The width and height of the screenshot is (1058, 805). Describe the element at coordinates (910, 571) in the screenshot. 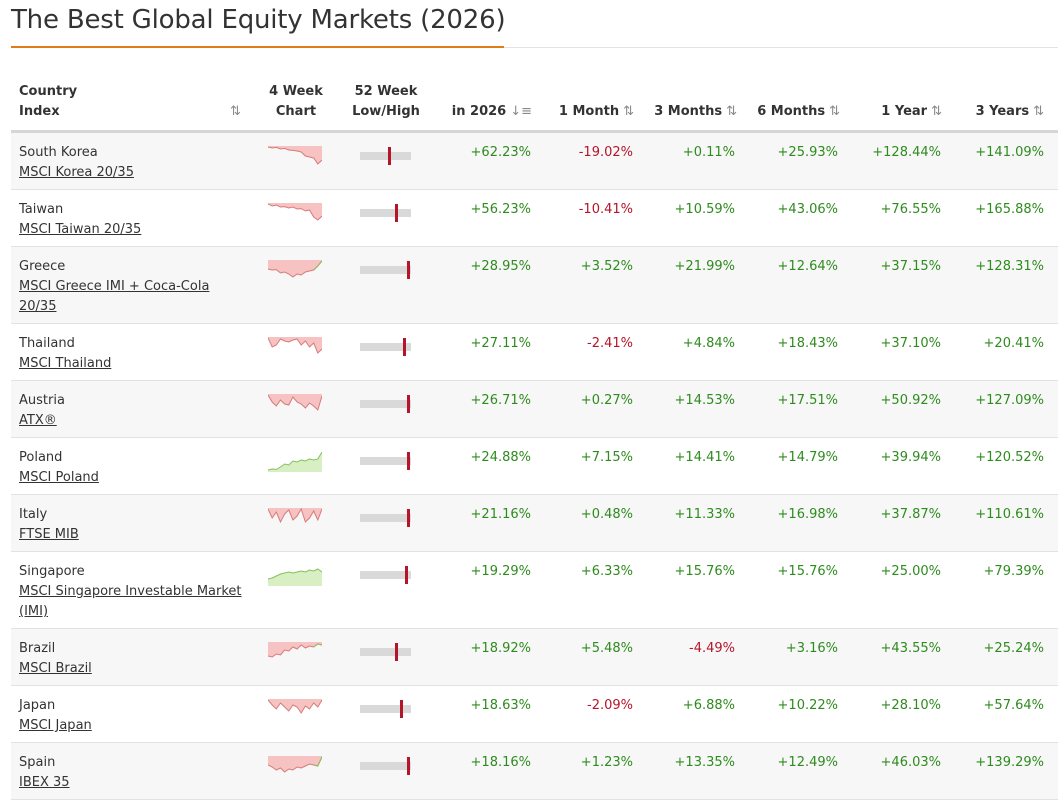

I see `return-y1: +25.00%` at that location.